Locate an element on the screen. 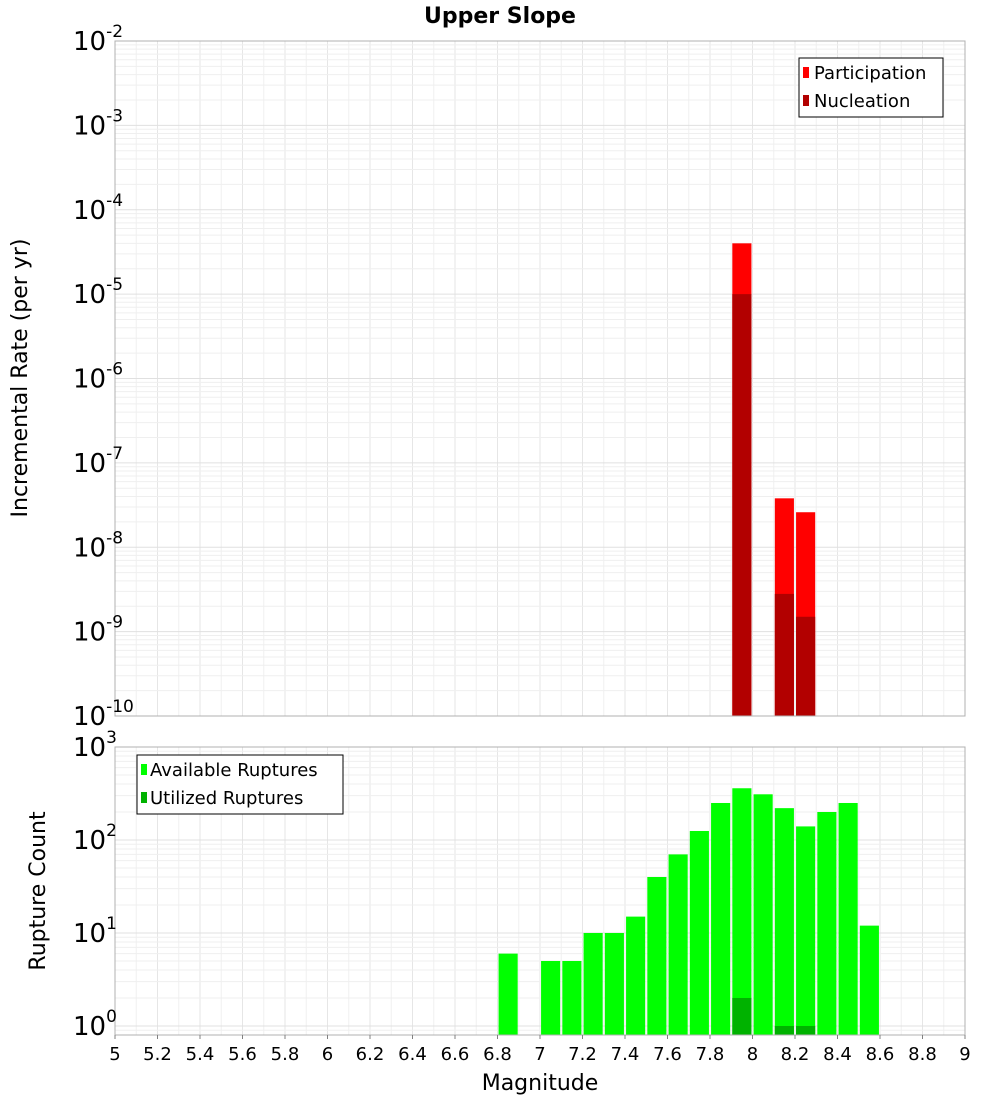  legend-label-utilized: Utilized Ruptures is located at coordinates (226, 798).